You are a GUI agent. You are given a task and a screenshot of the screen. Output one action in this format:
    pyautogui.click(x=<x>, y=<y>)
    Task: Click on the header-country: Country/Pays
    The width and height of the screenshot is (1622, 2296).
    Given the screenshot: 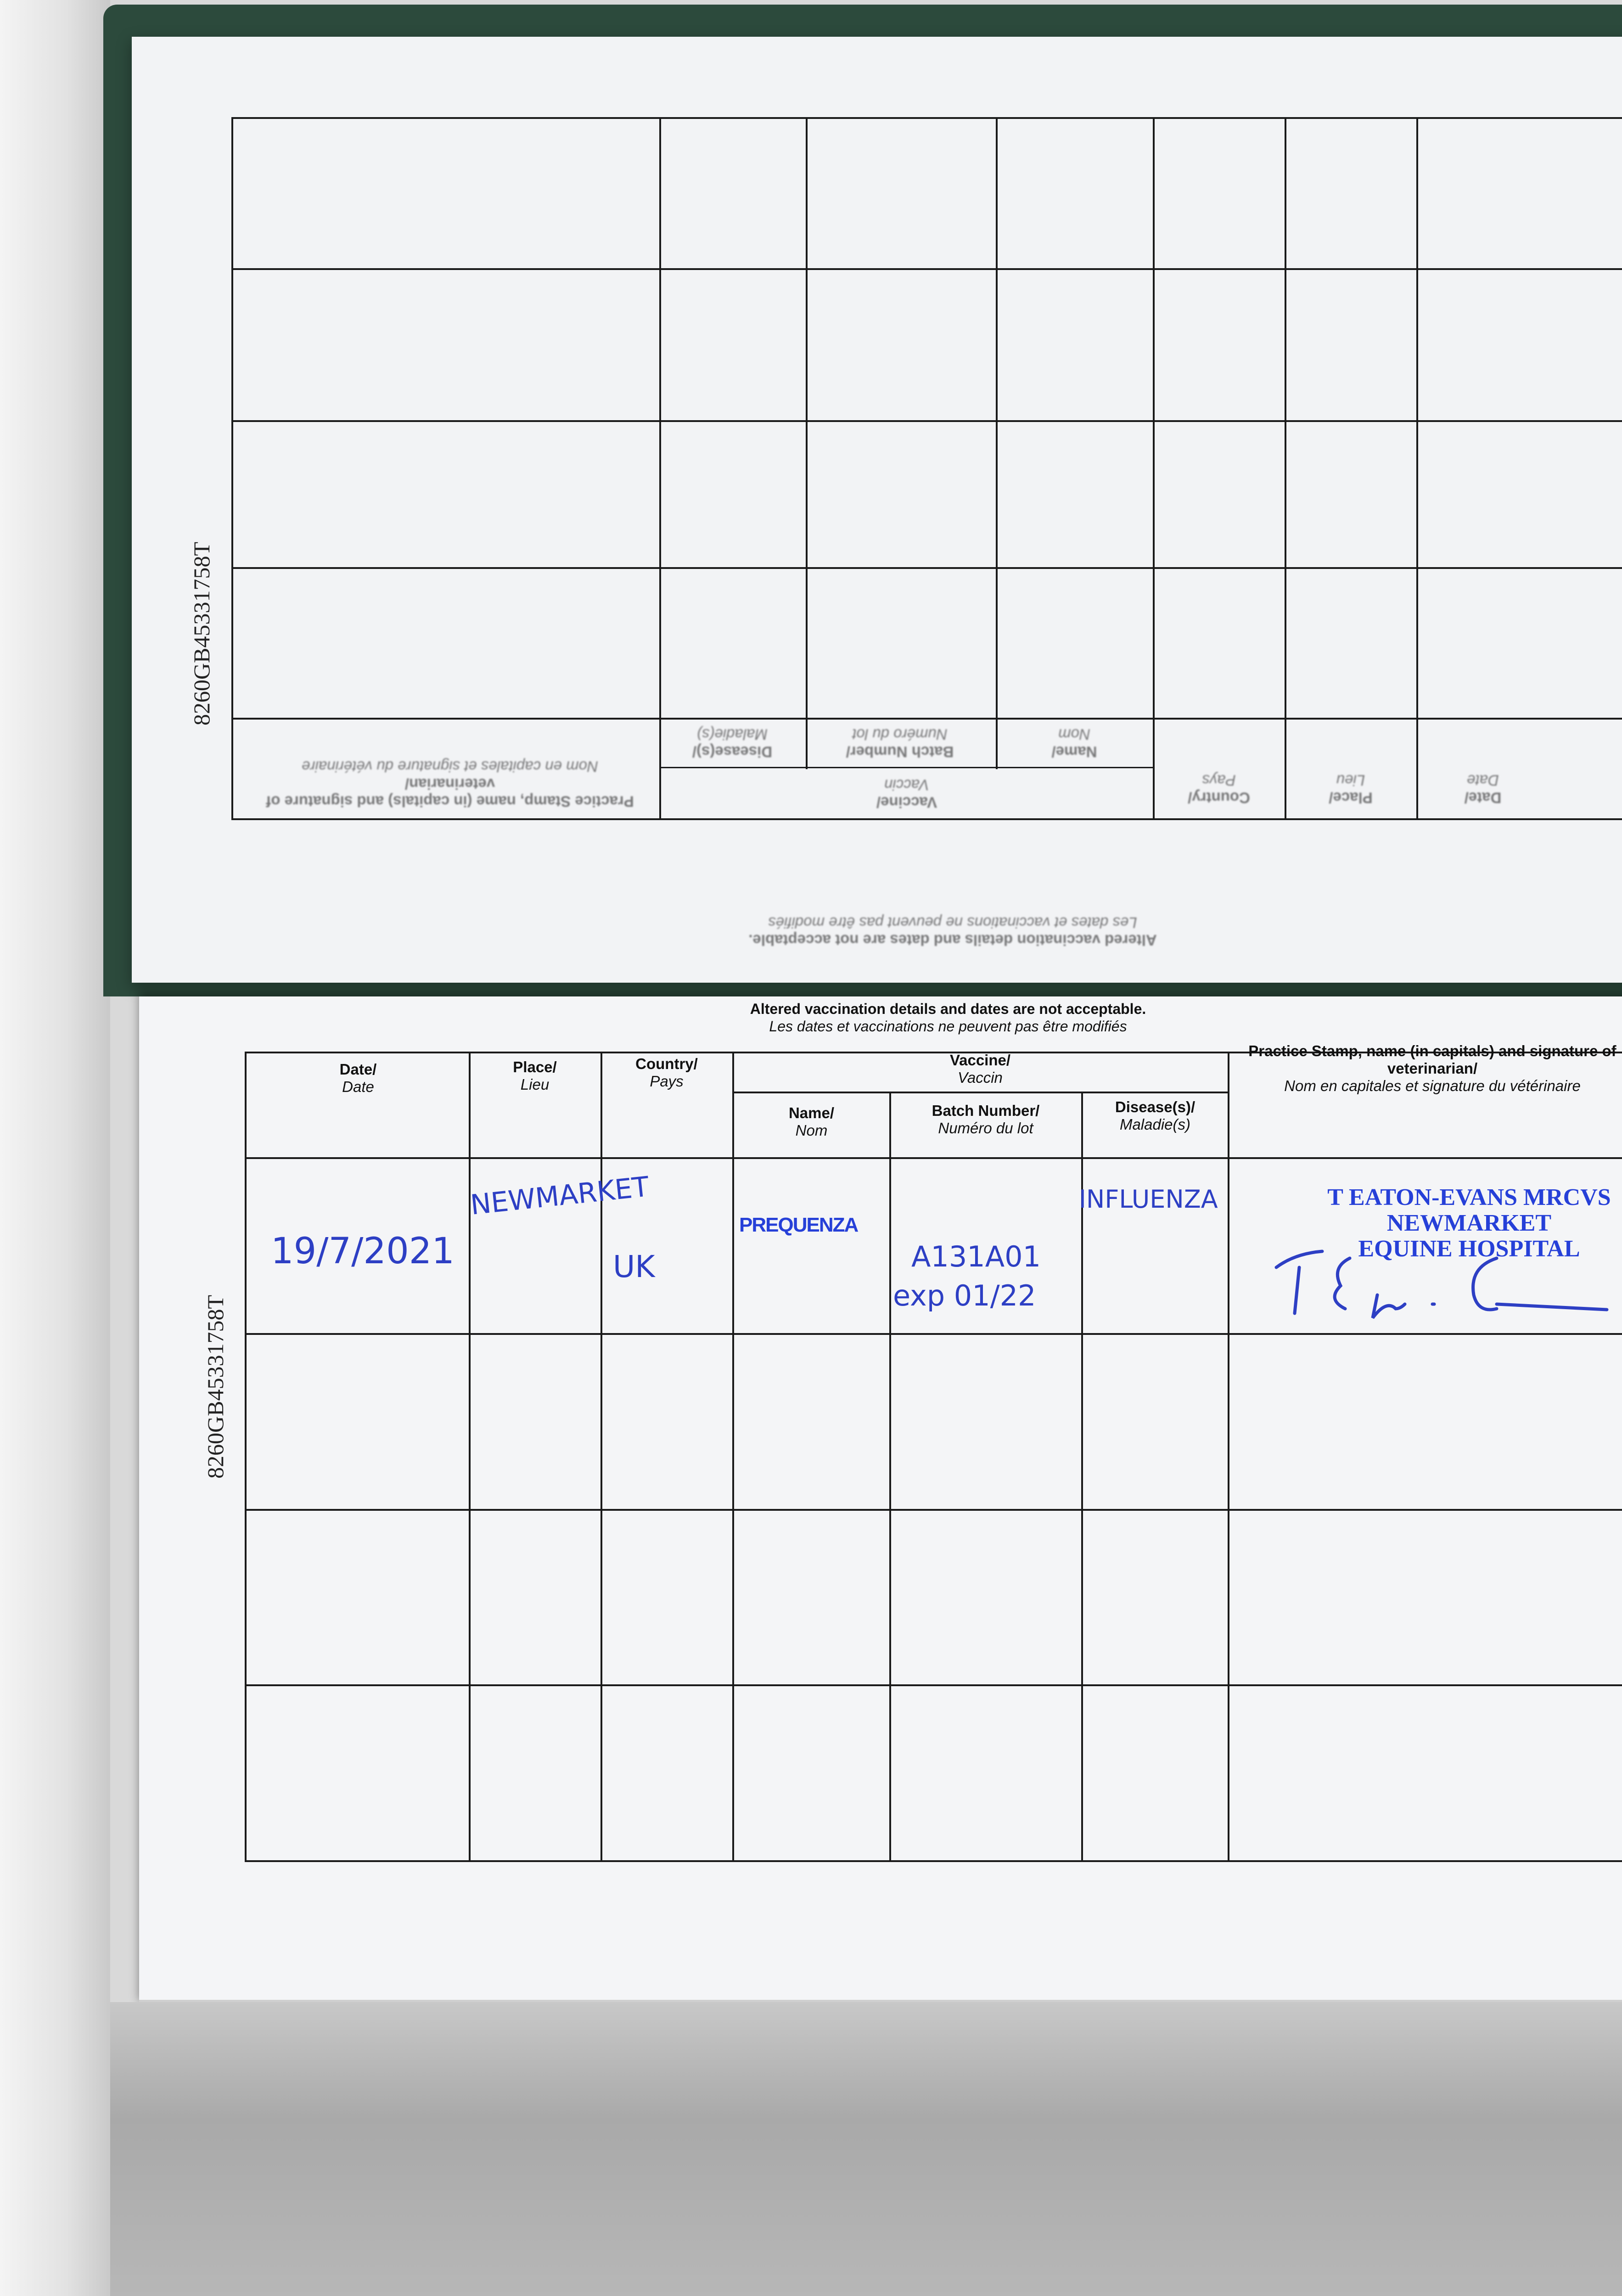 What is the action you would take?
    pyautogui.click(x=666, y=1073)
    